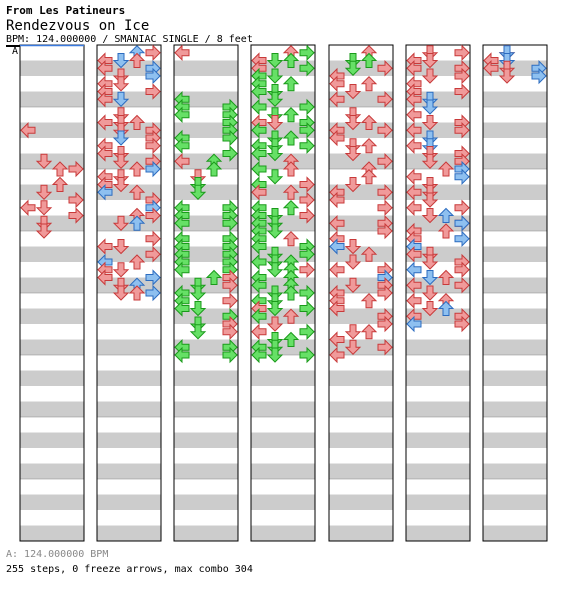  What do you see at coordinates (78, 26) in the screenshot?
I see `song-title: Rendezvous on Ice` at bounding box center [78, 26].